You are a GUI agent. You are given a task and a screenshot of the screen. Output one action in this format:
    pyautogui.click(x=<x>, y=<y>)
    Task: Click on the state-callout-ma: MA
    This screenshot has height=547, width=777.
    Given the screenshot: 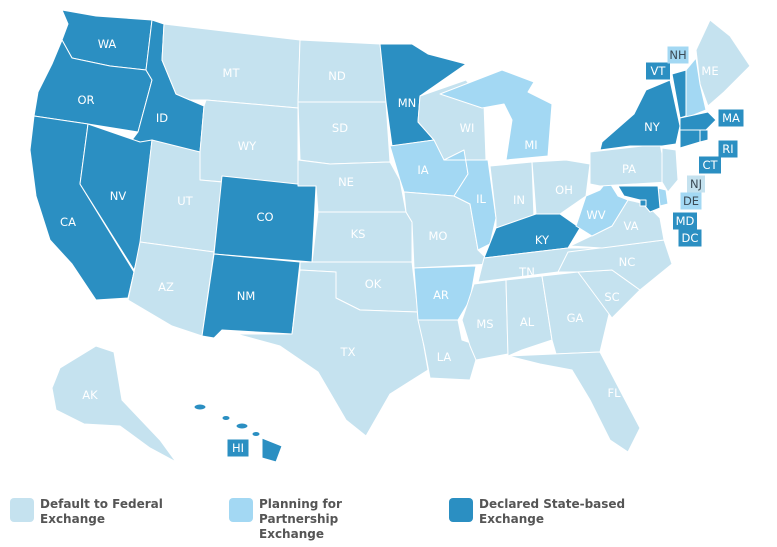 What is the action you would take?
    pyautogui.click(x=731, y=118)
    